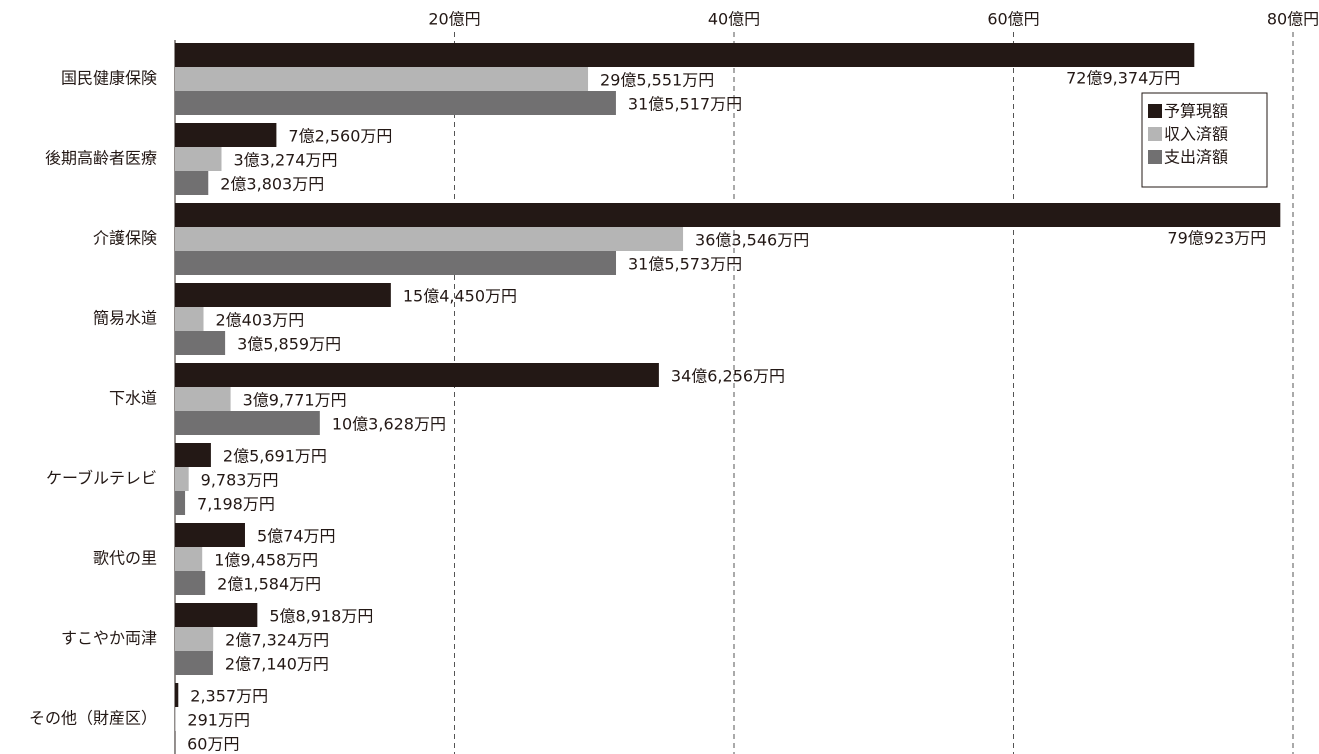 This screenshot has width=1319, height=754. Describe the element at coordinates (240, 480) in the screenshot. I see `value-label: 9,783万円` at that location.